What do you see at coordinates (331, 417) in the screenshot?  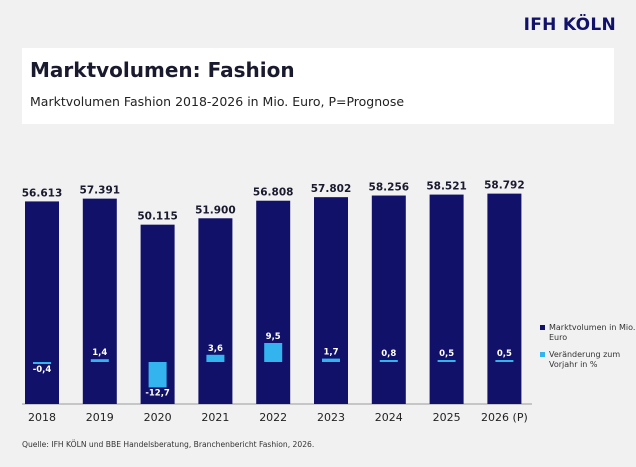 I see `x-tick-label: 2023` at bounding box center [331, 417].